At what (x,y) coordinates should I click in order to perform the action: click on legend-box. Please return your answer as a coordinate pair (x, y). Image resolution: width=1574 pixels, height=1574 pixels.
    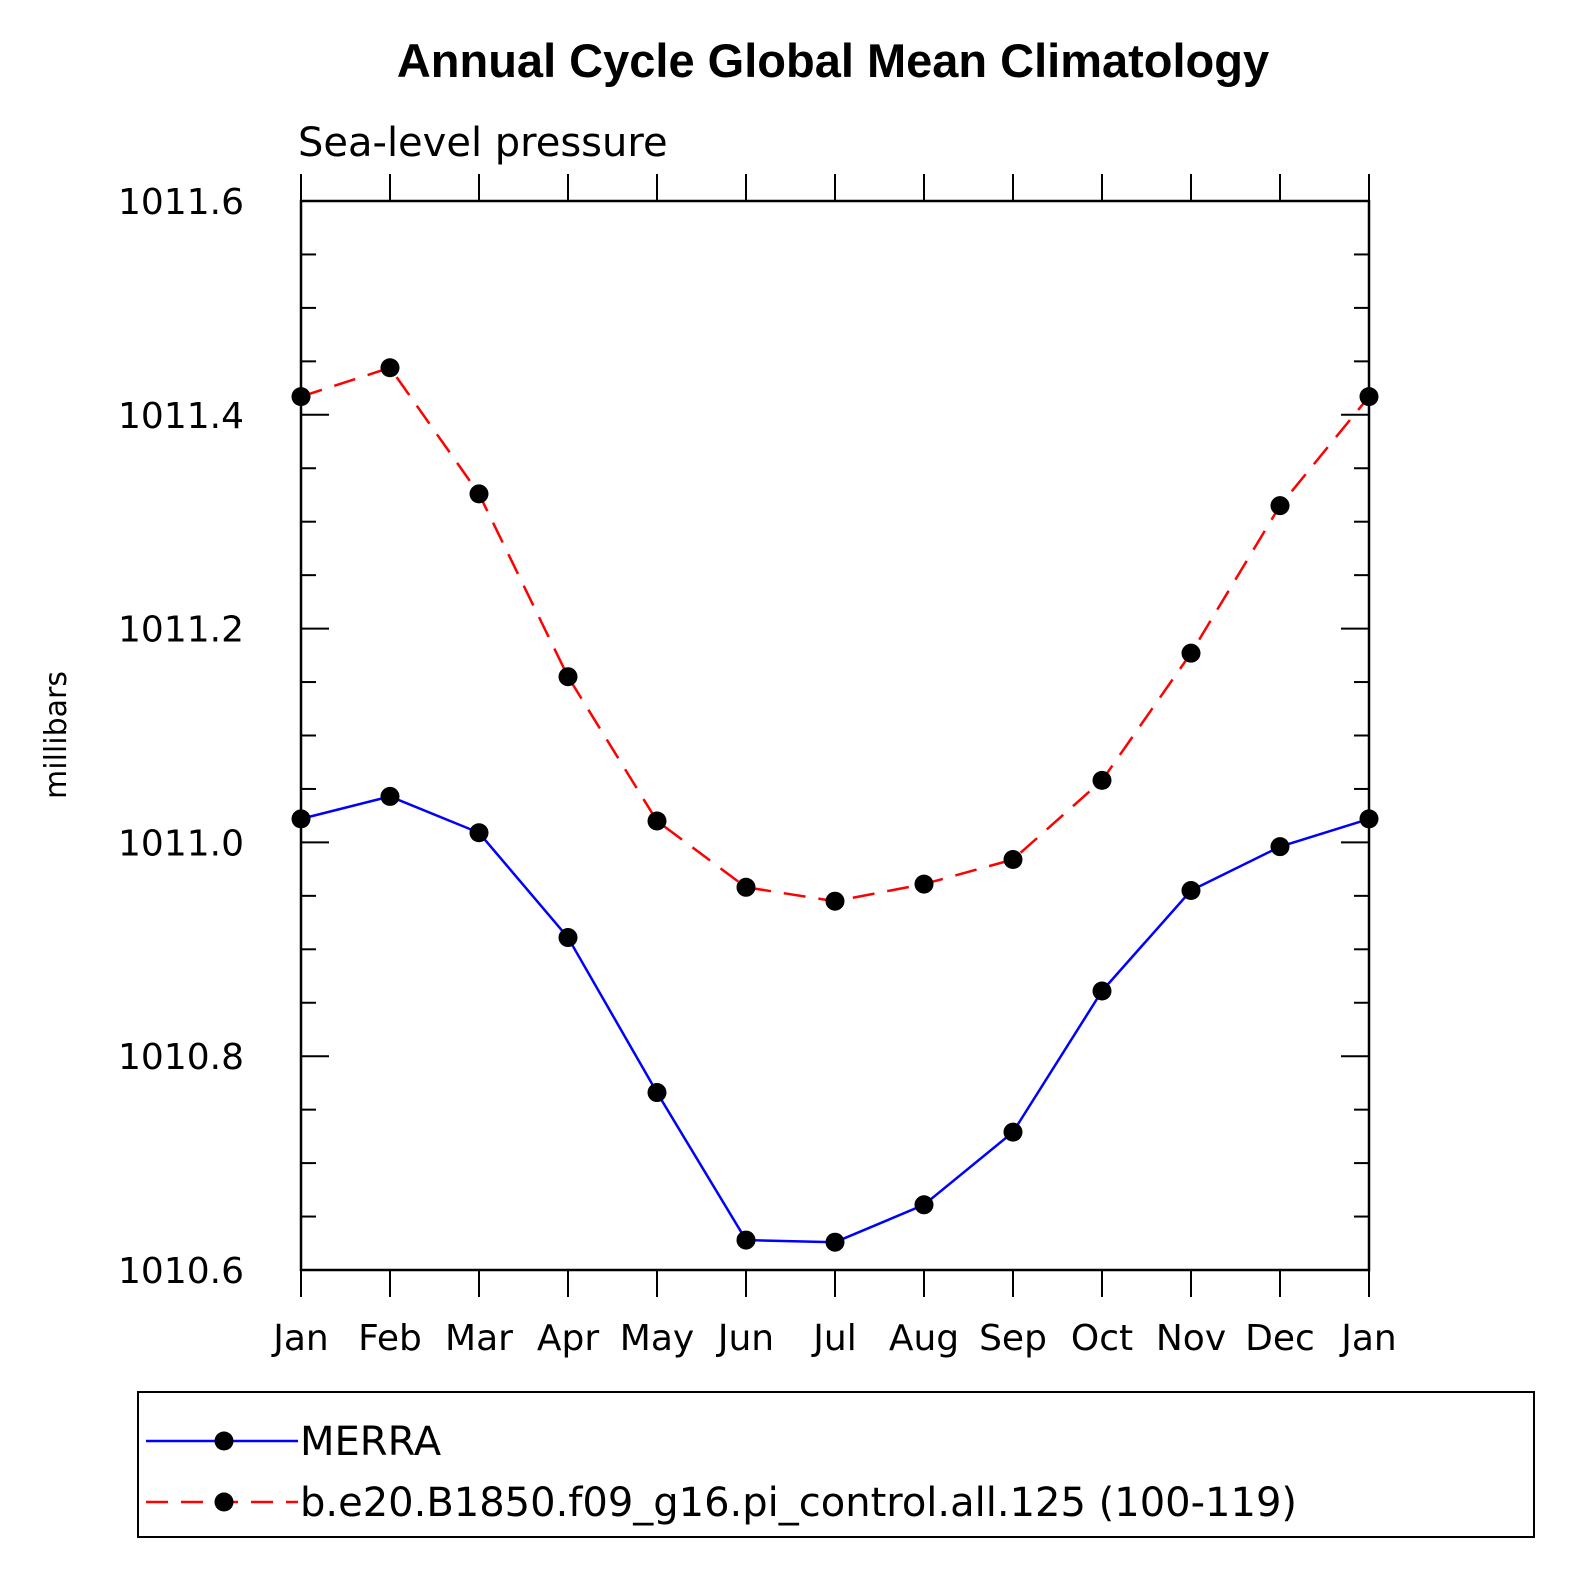
    Looking at the image, I should click on (836, 1464).